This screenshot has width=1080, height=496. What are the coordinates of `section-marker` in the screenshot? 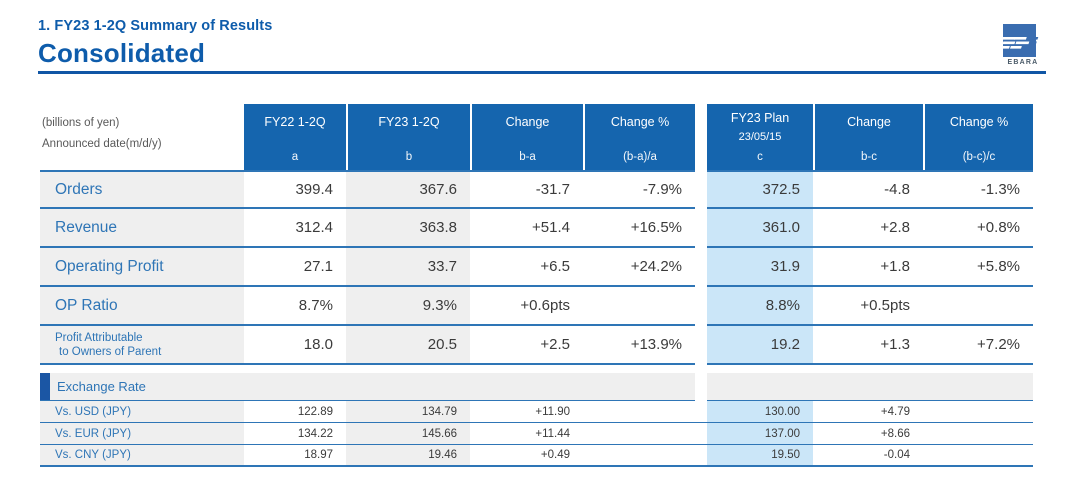 It's located at (45, 386).